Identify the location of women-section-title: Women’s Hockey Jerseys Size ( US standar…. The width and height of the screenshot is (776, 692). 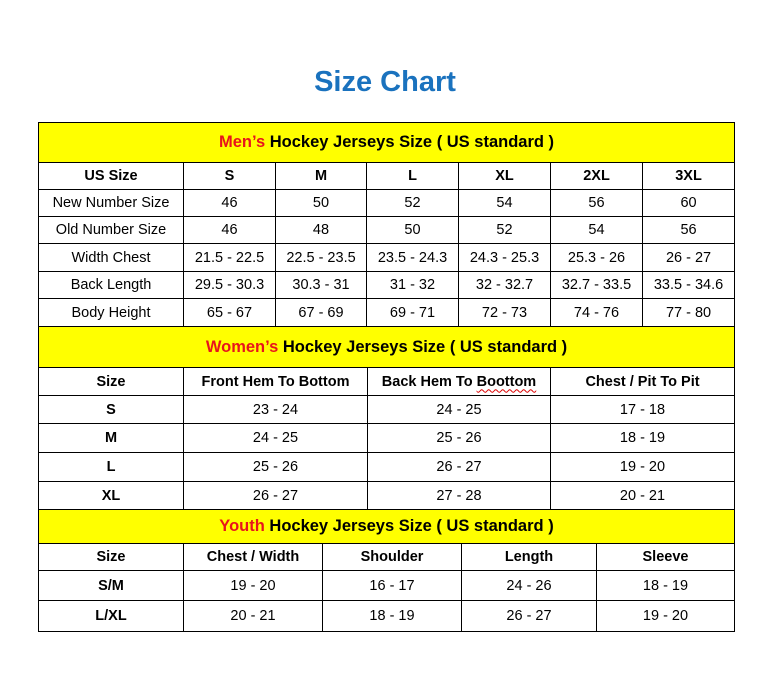
(386, 347).